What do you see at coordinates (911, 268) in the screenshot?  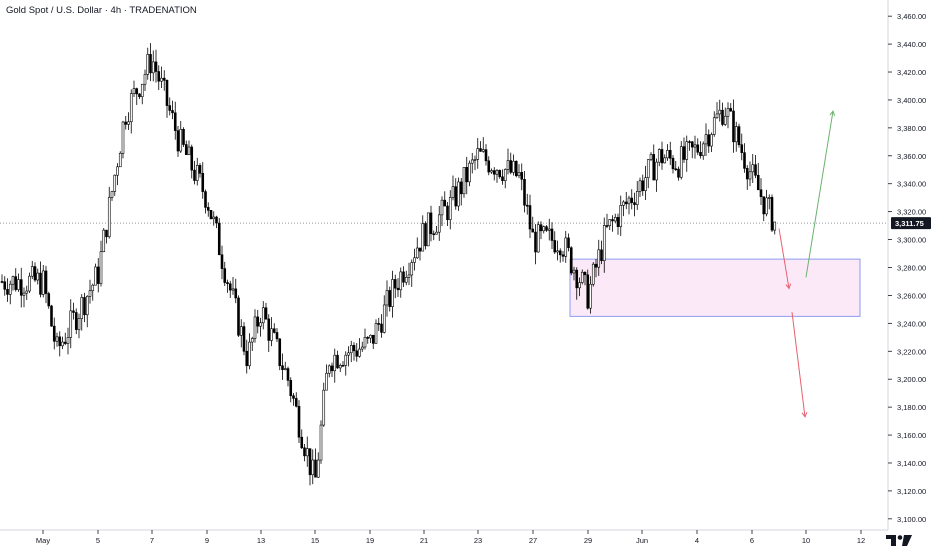 I see `y-tick-label: 3,280.00` at bounding box center [911, 268].